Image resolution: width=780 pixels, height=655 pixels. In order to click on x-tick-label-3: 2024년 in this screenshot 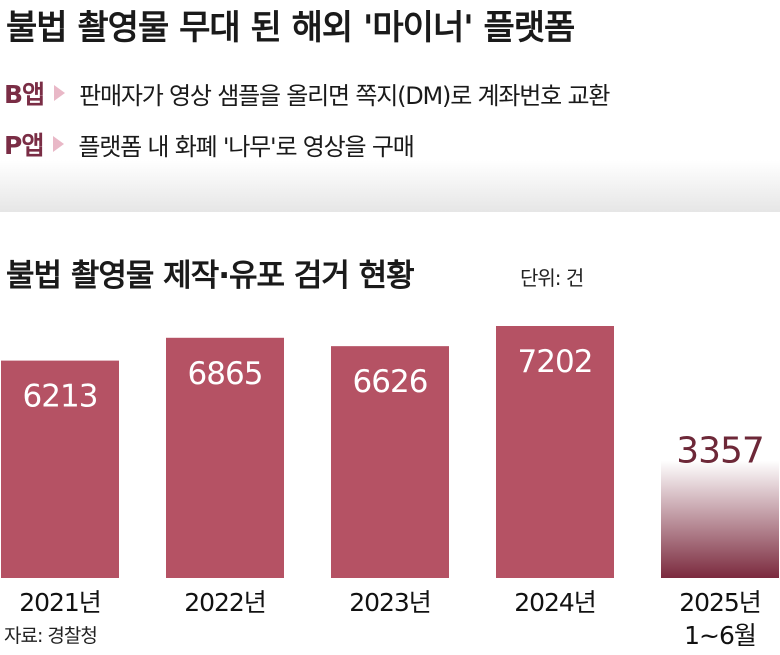, I will do `click(555, 602)`.